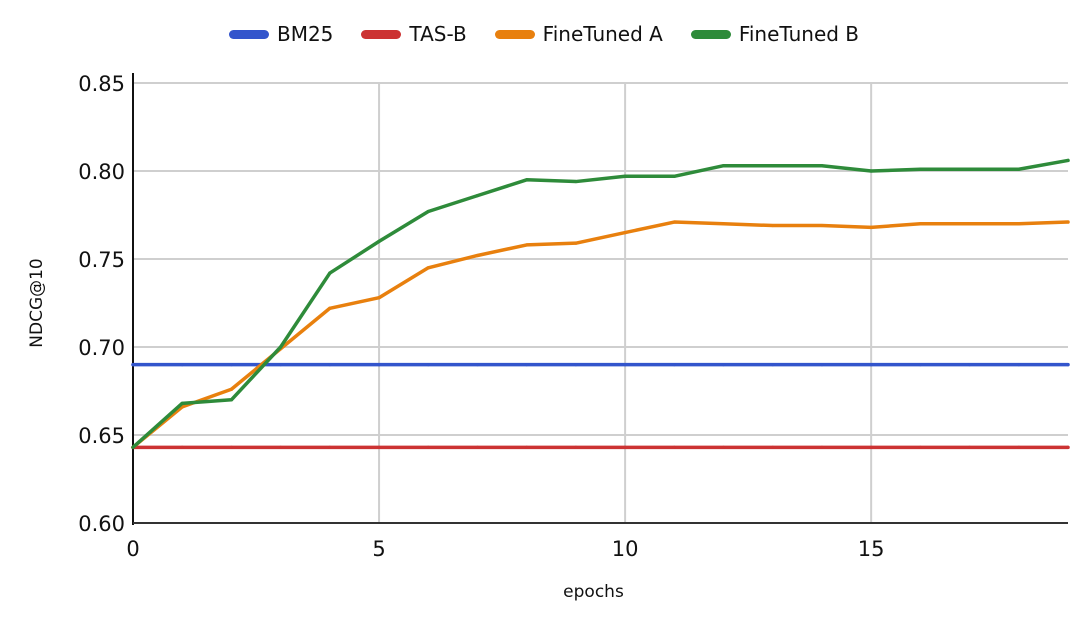  What do you see at coordinates (378, 549) in the screenshot?
I see `x-tick-label: 5` at bounding box center [378, 549].